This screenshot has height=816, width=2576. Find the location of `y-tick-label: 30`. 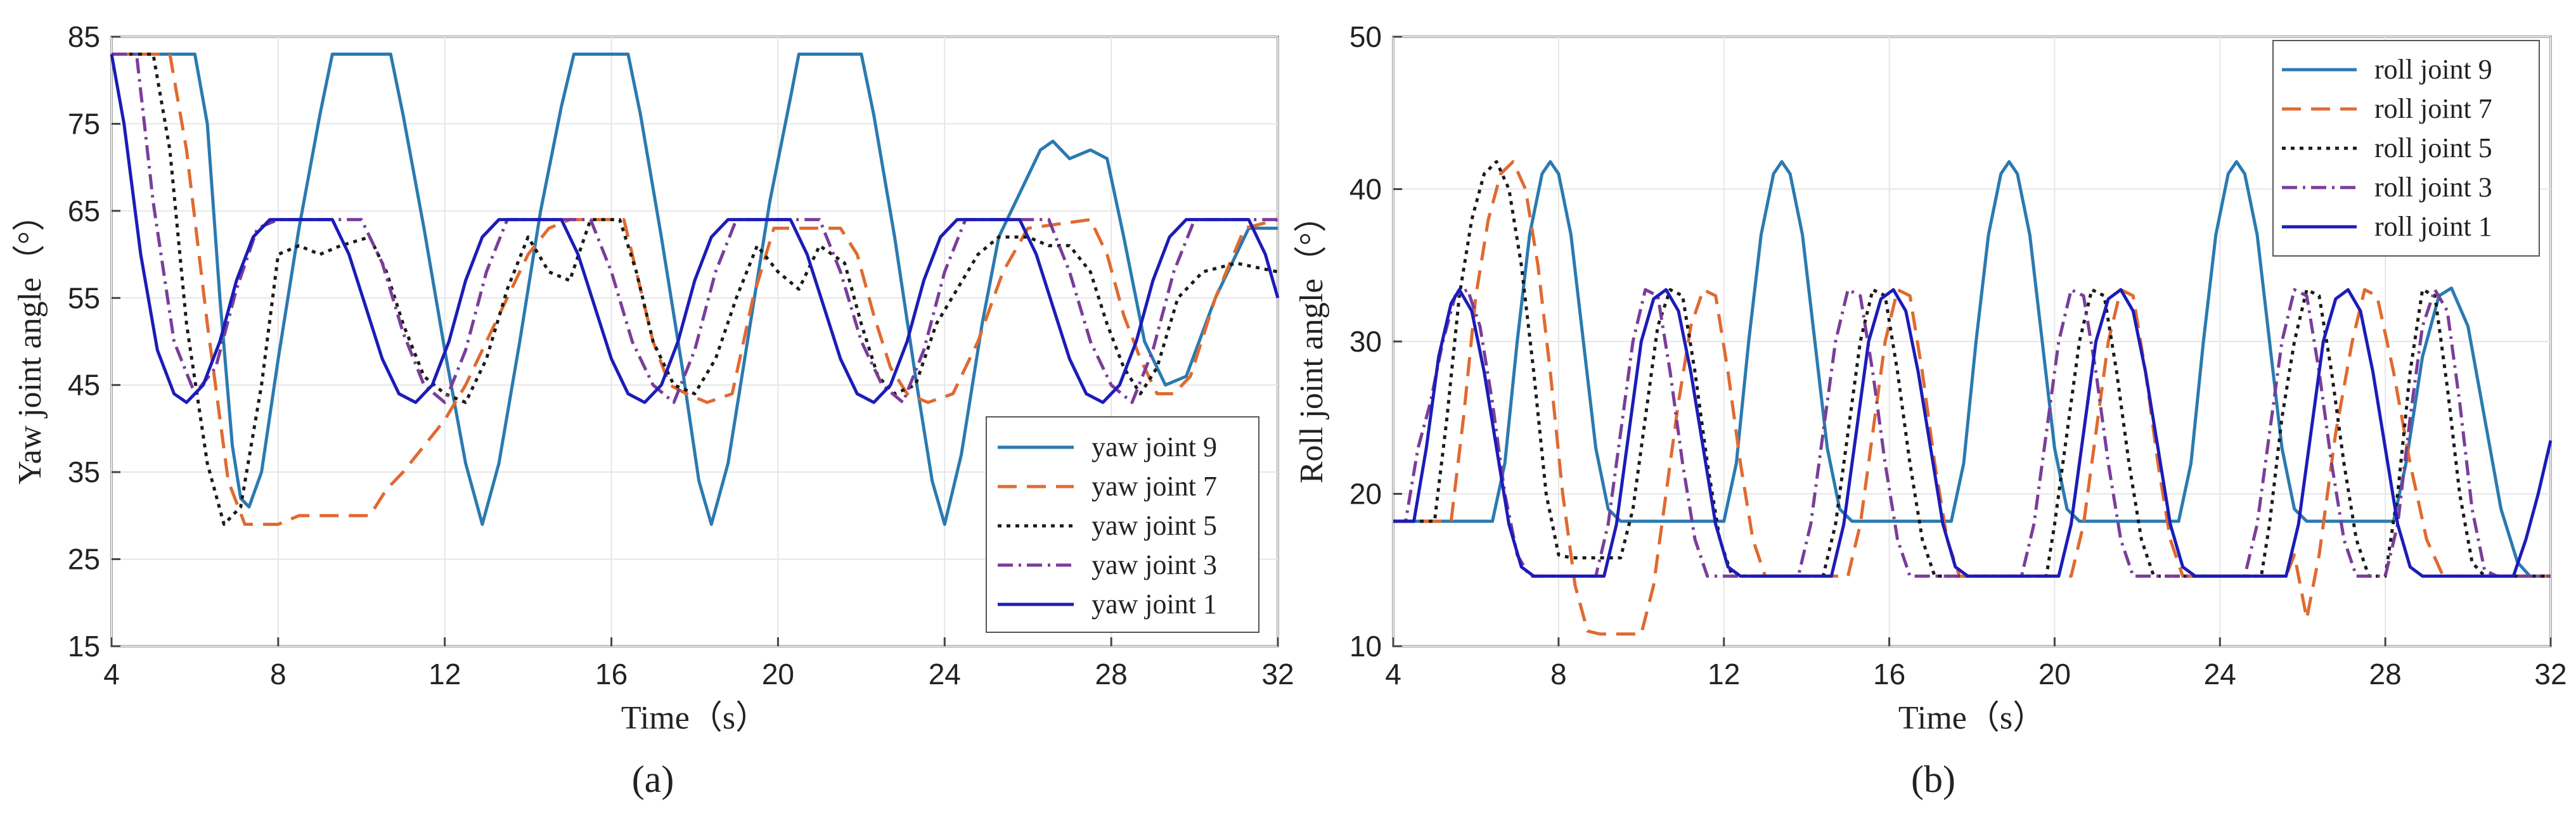

y-tick-label: 30 is located at coordinates (1366, 341).